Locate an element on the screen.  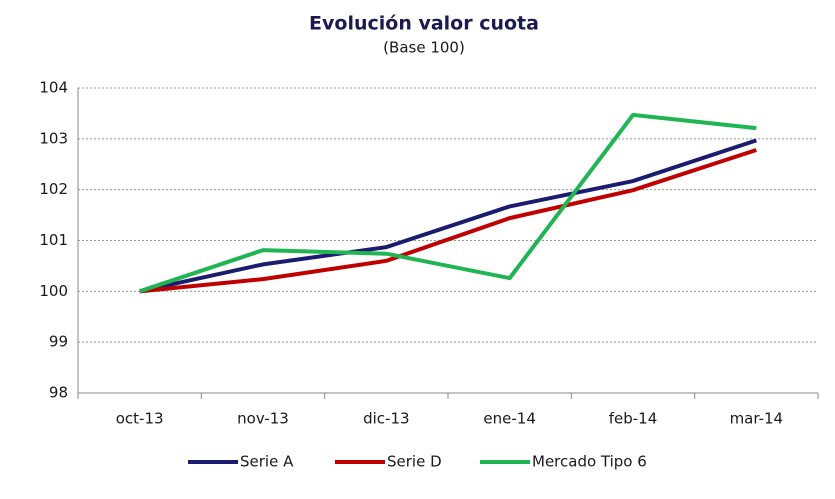
legend-label: Serie D is located at coordinates (414, 462).